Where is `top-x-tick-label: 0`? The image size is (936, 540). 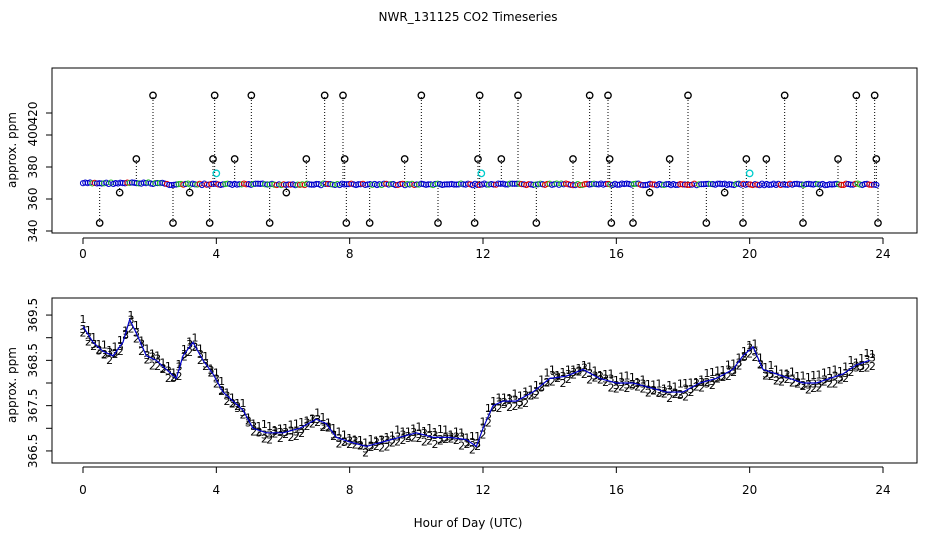
top-x-tick-label: 0 is located at coordinates (83, 254).